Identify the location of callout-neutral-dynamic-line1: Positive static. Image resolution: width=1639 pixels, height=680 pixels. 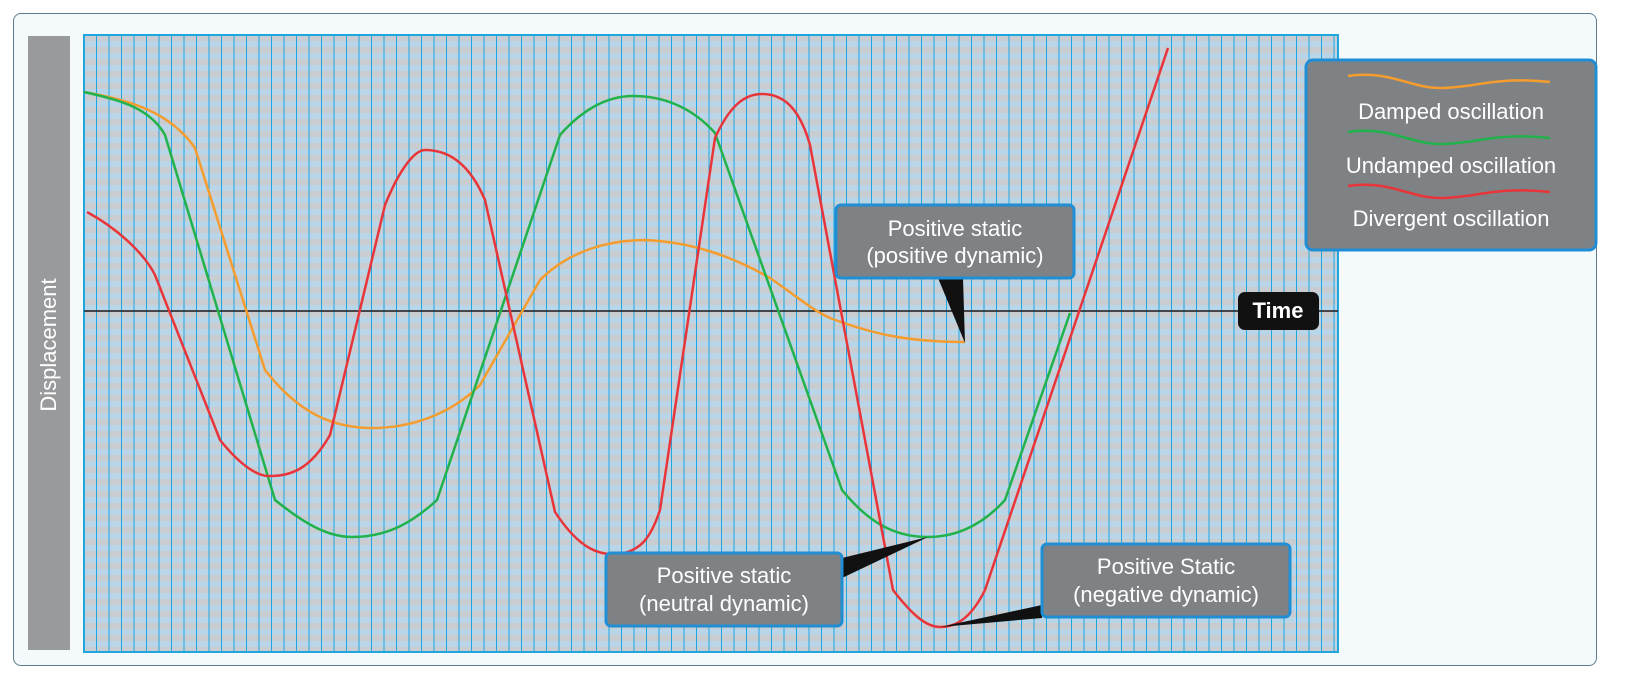
(724, 575).